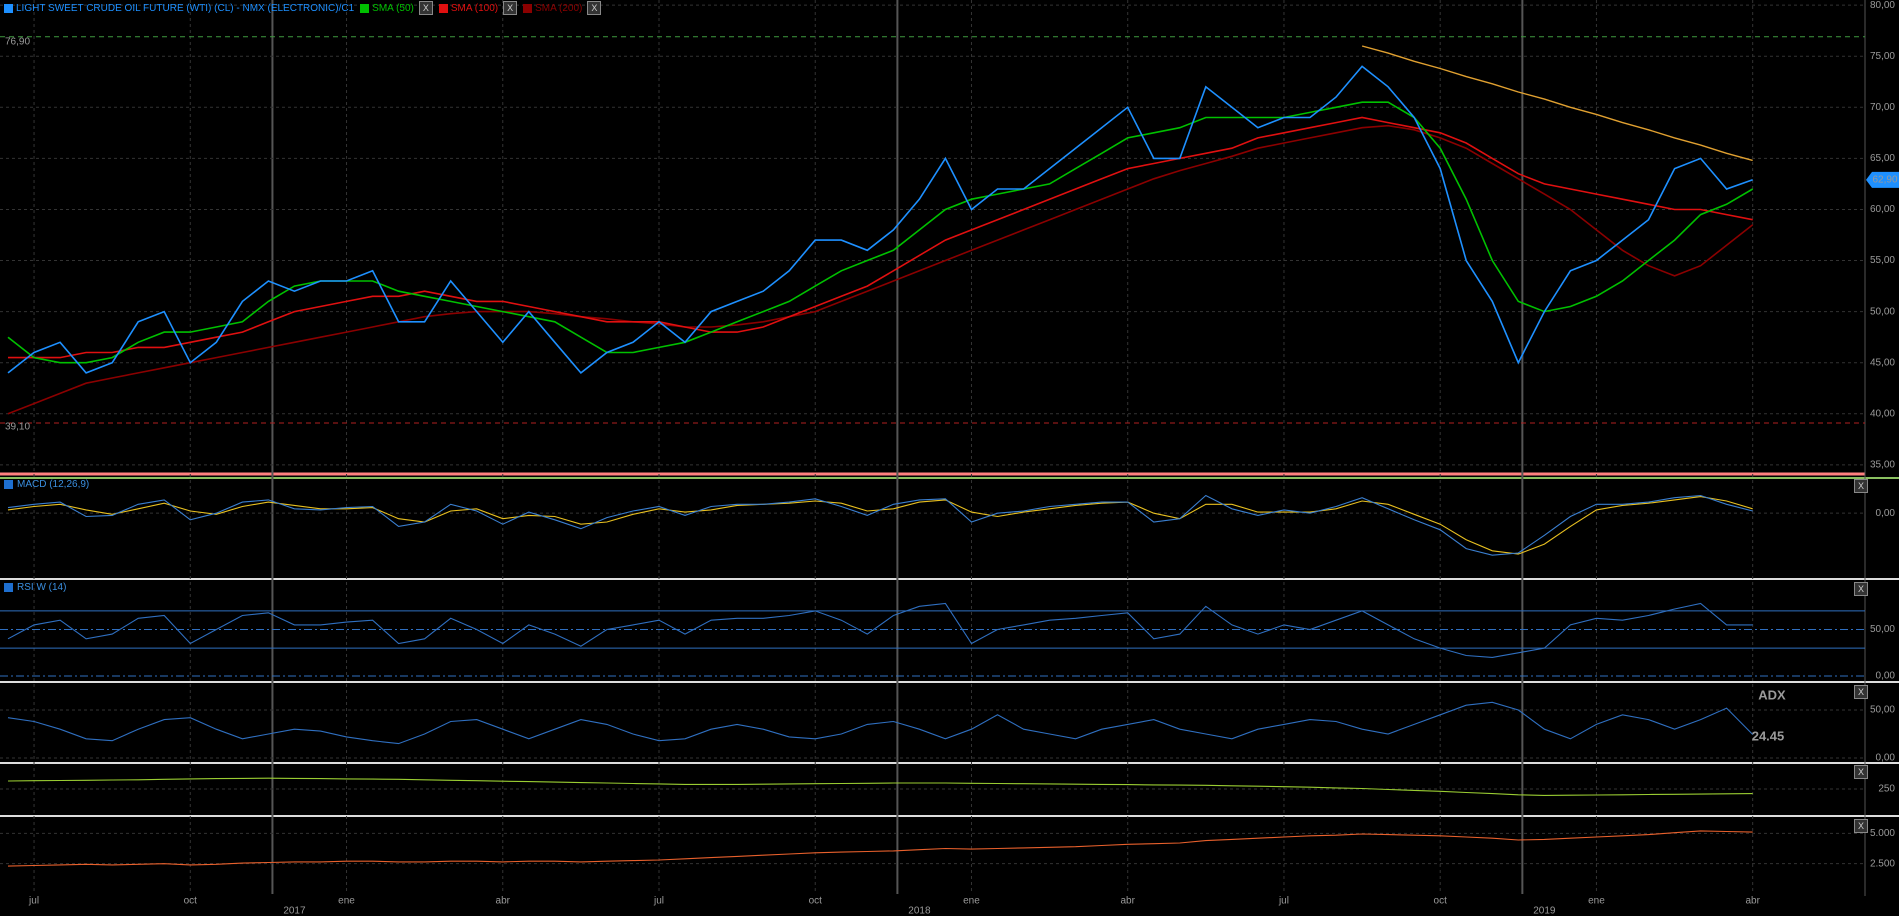 This screenshot has width=1899, height=916. Describe the element at coordinates (393, 8) in the screenshot. I see `legend-label: SMA (50)` at that location.